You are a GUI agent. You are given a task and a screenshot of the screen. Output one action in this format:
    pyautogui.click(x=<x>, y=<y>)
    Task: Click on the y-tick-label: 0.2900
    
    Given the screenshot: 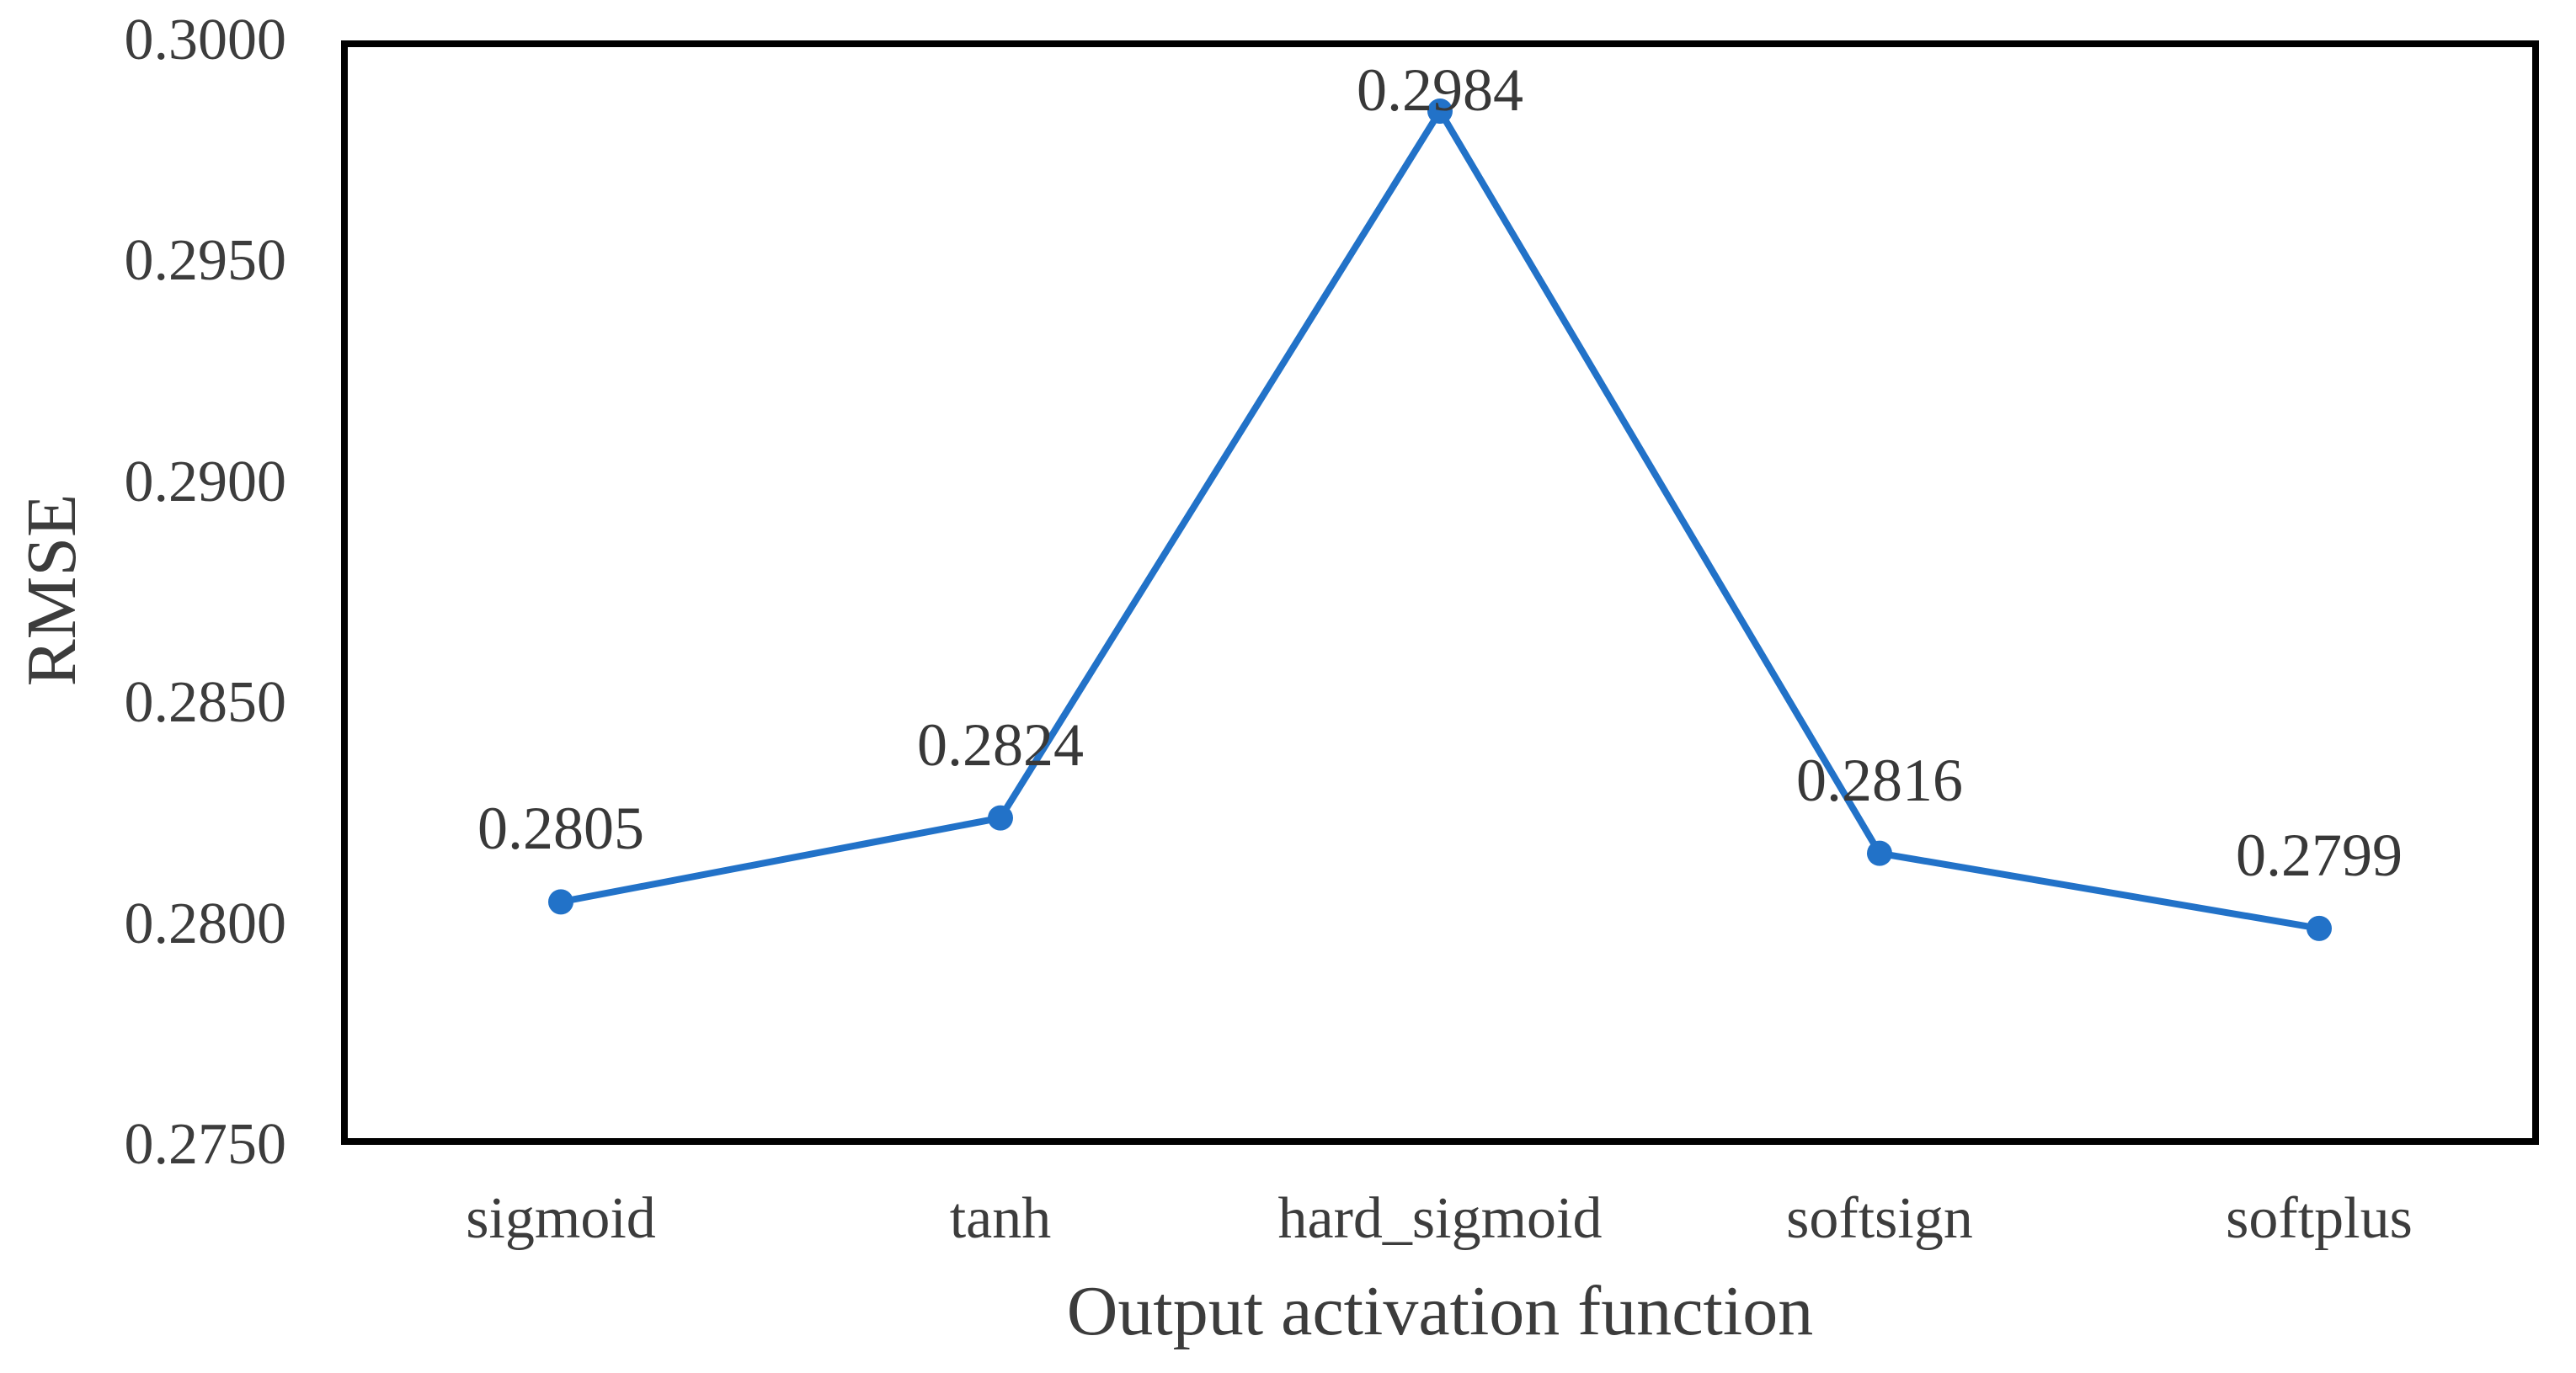 What is the action you would take?
    pyautogui.click(x=205, y=481)
    